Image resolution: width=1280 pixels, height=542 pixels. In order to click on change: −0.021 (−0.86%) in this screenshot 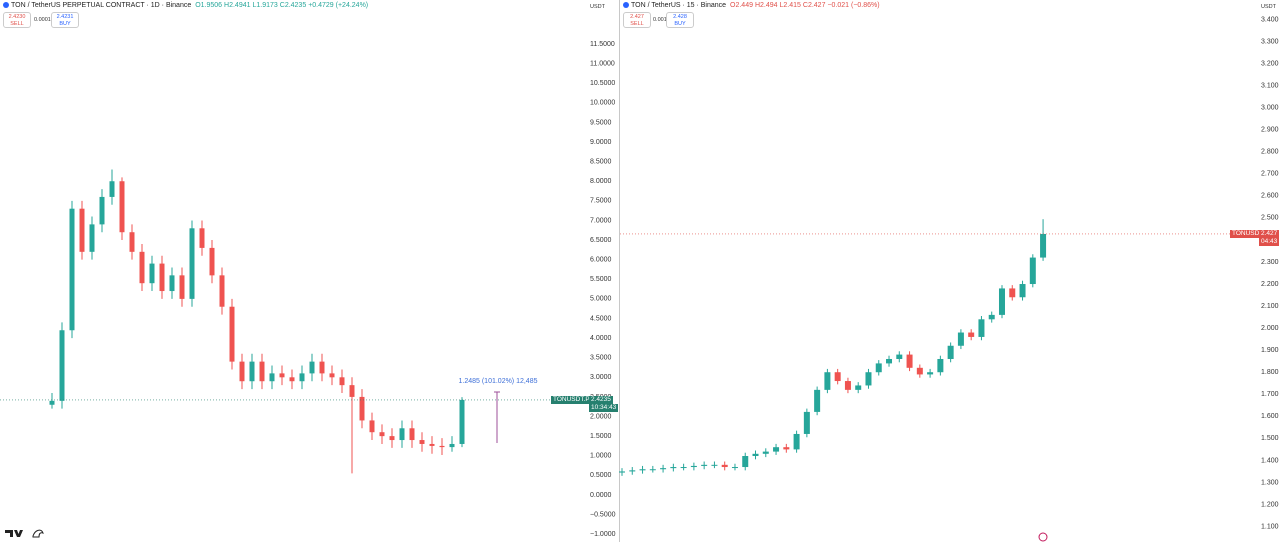, I will do `click(853, 5)`.